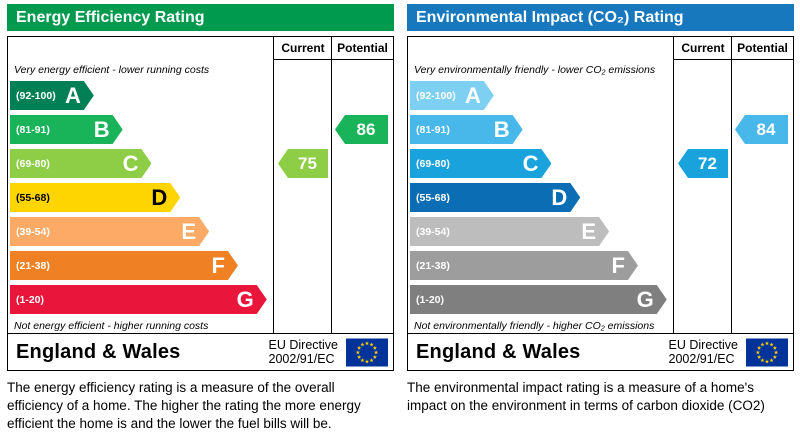  I want to click on potential-rating-arrow: 84, so click(761, 129).